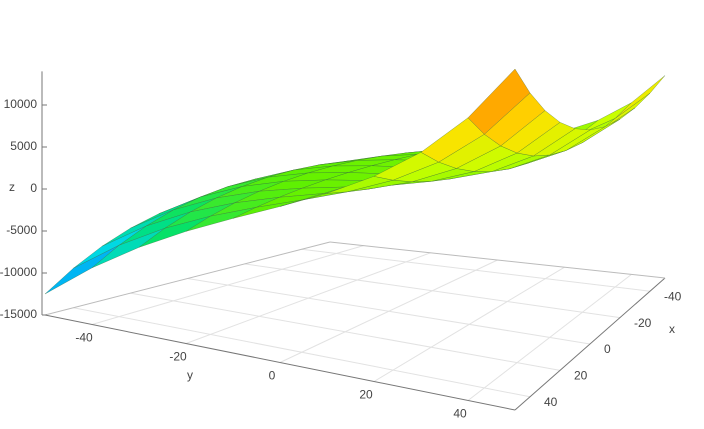 The width and height of the screenshot is (704, 429). I want to click on x-axis-title: x, so click(672, 329).